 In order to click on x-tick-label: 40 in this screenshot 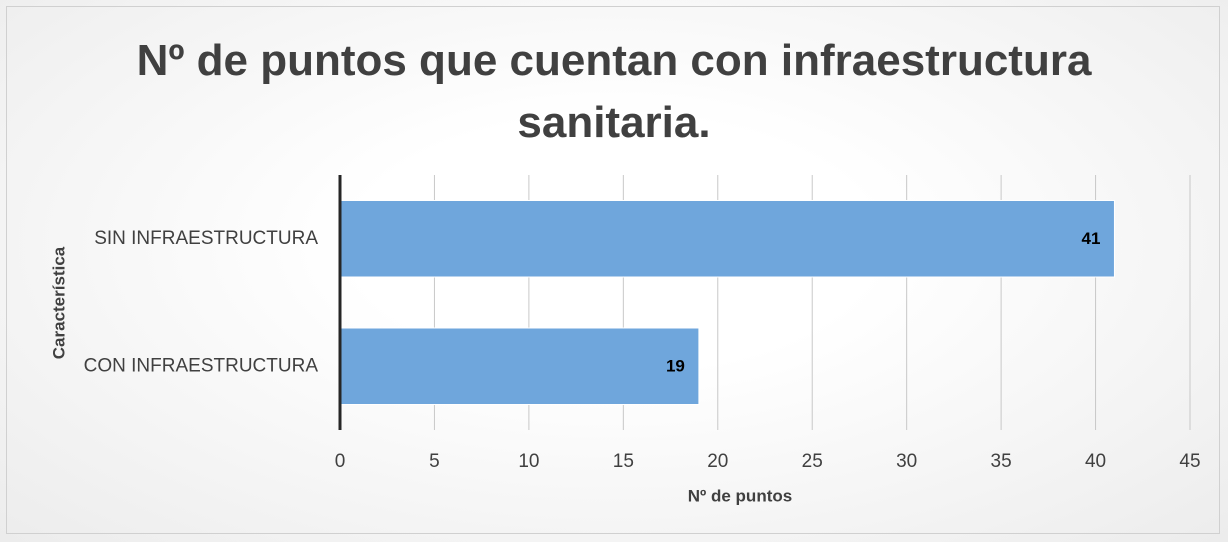, I will do `click(1095, 461)`.